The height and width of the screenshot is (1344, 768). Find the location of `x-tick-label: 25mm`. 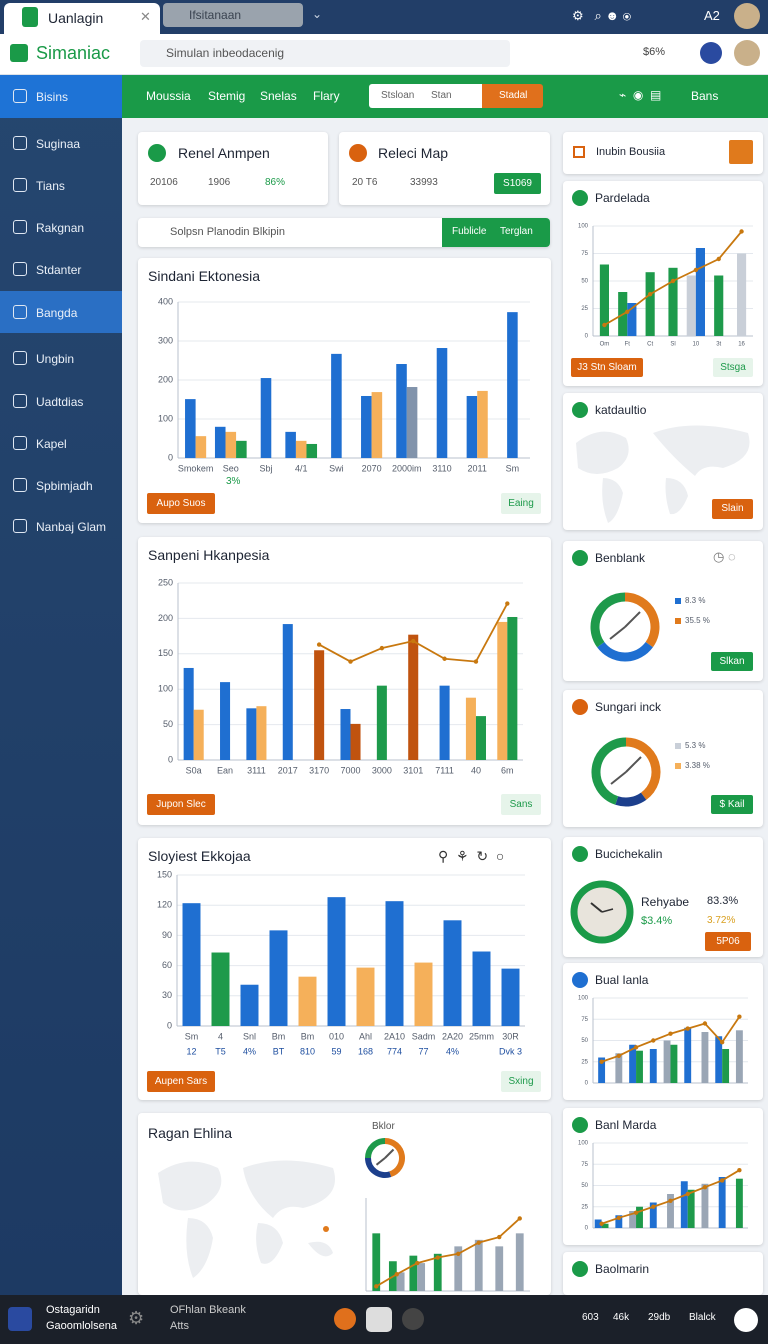

x-tick-label: 25mm is located at coordinates (481, 1036).